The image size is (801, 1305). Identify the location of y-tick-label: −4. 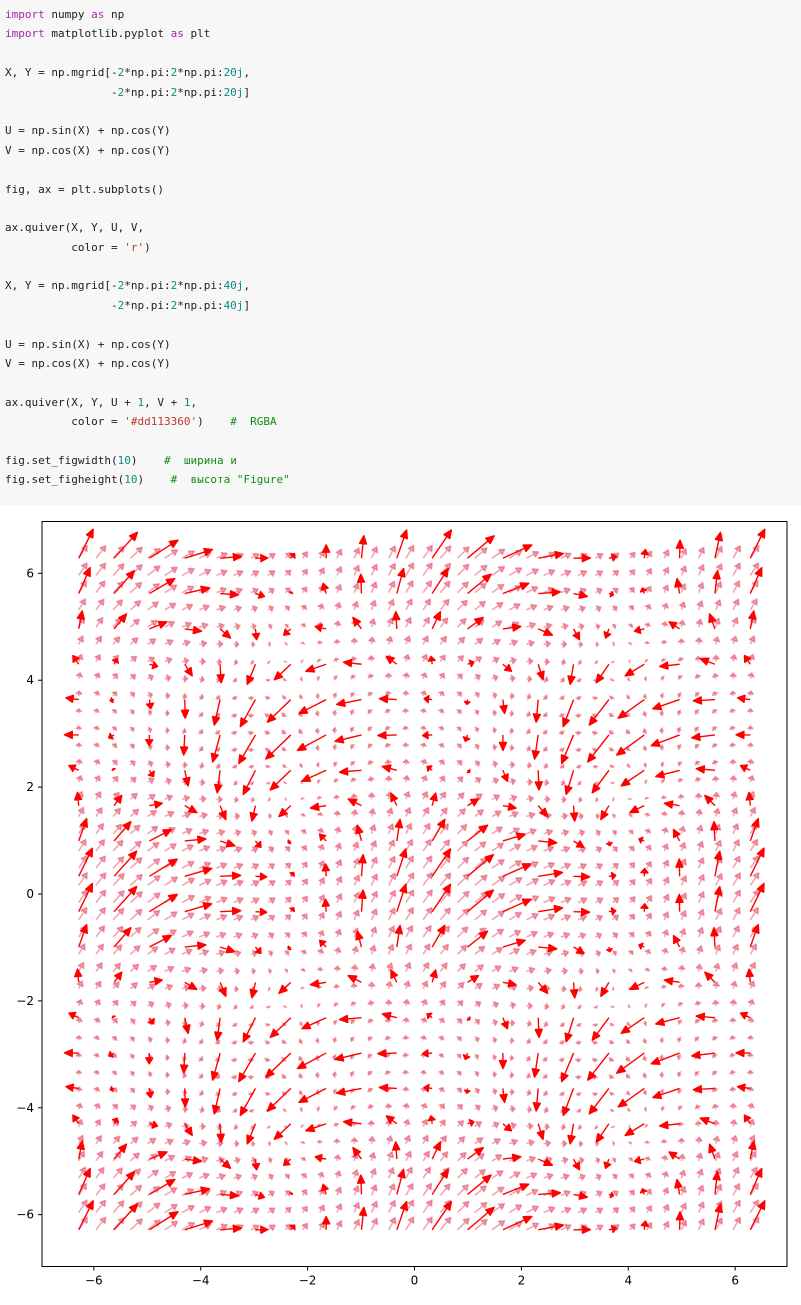
(25, 1108).